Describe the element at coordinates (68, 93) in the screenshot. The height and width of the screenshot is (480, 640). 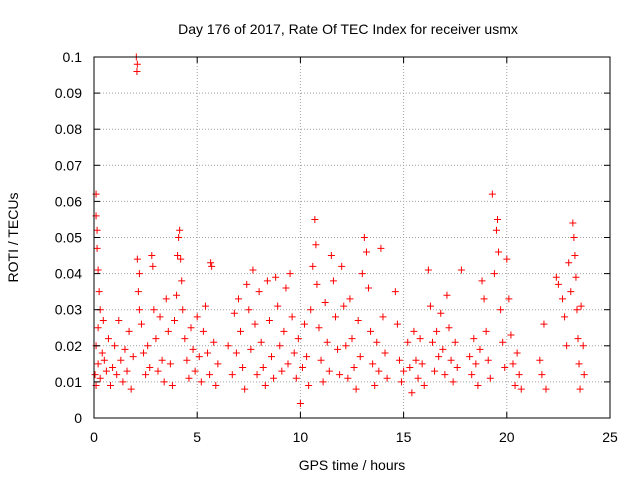
I see `y-tick-label: 0.09` at that location.